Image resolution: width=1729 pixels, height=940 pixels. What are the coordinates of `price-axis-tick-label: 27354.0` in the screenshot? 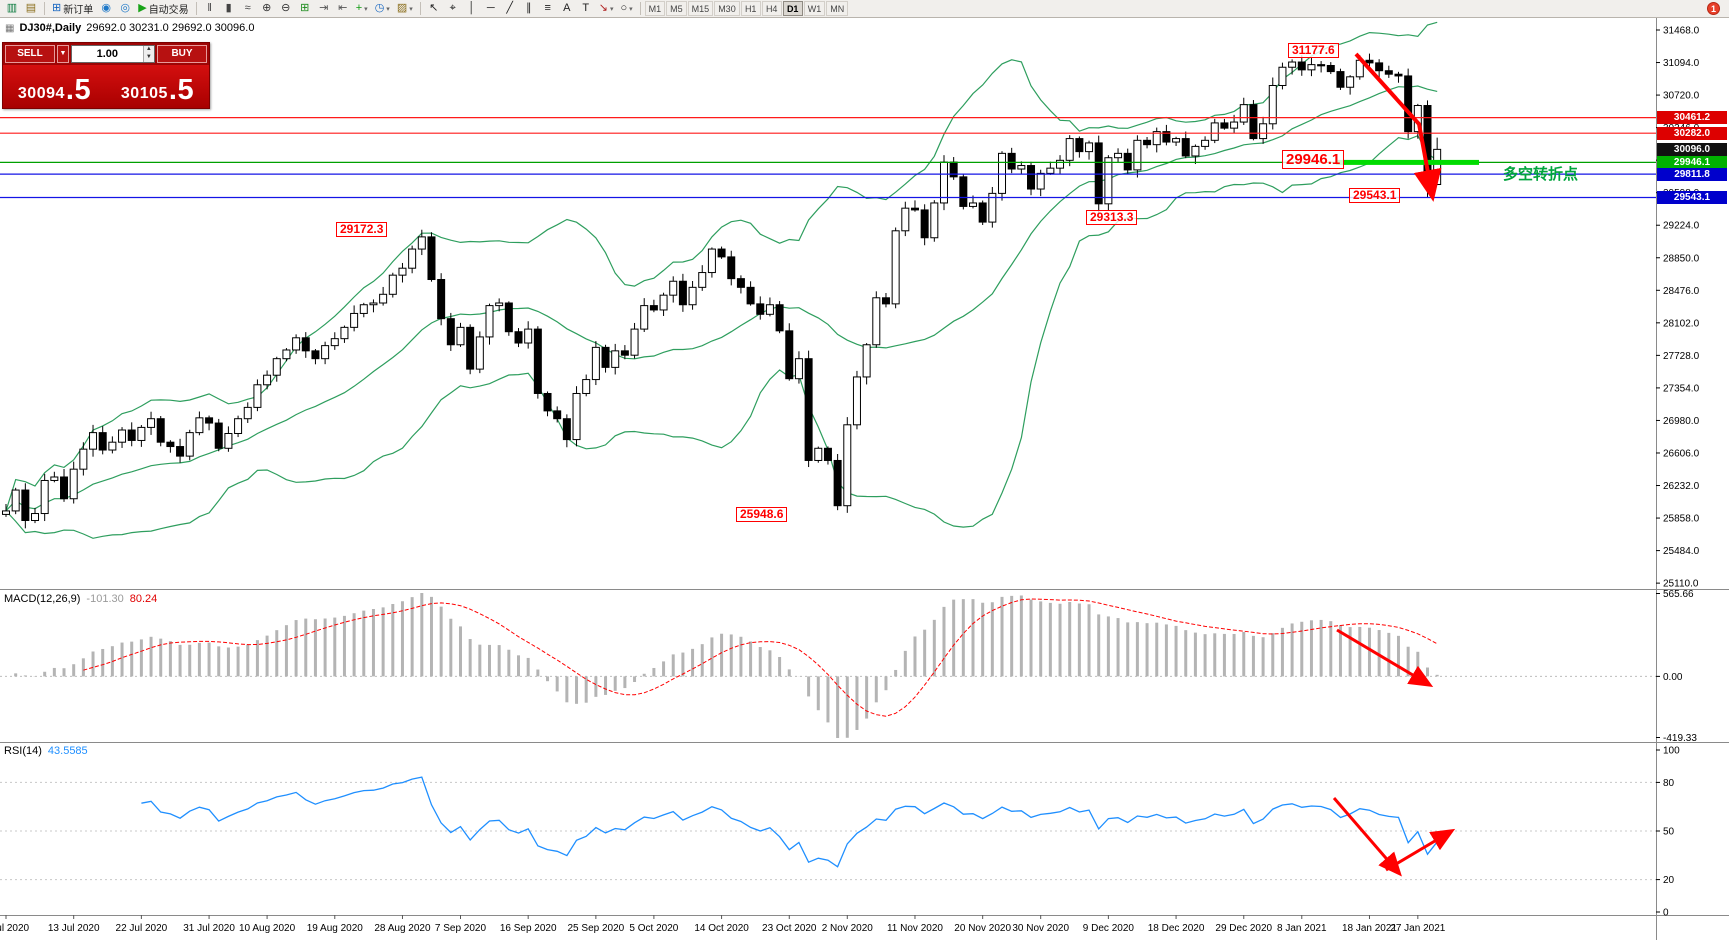 It's located at (1681, 388).